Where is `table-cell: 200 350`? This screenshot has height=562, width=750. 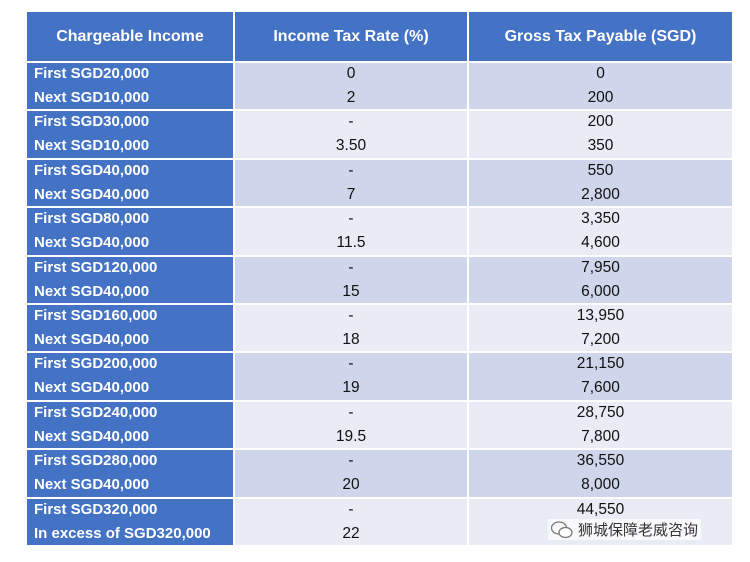
table-cell: 200 350 is located at coordinates (601, 135).